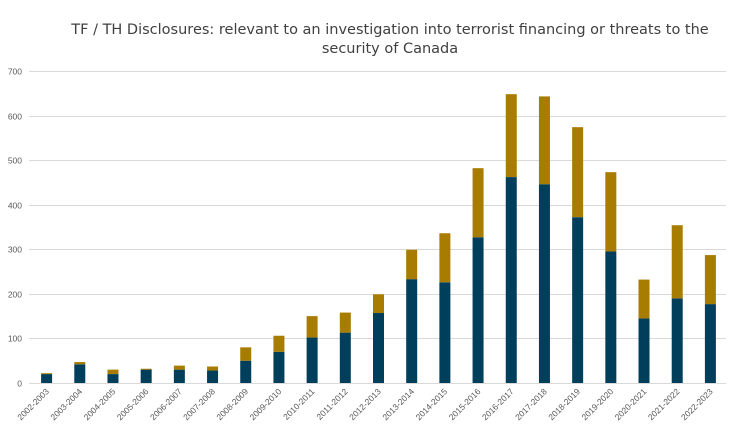 The height and width of the screenshot is (431, 733). Describe the element at coordinates (15, 206) in the screenshot. I see `y-tick-label: 400` at that location.